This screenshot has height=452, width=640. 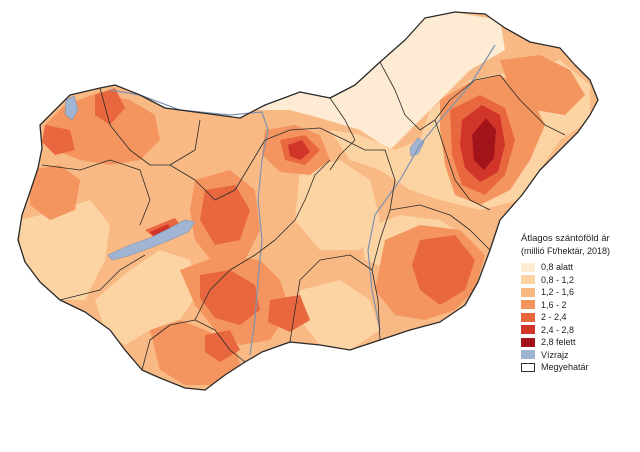 What do you see at coordinates (555, 355) in the screenshot?
I see `legend-label: Vízrajz` at bounding box center [555, 355].